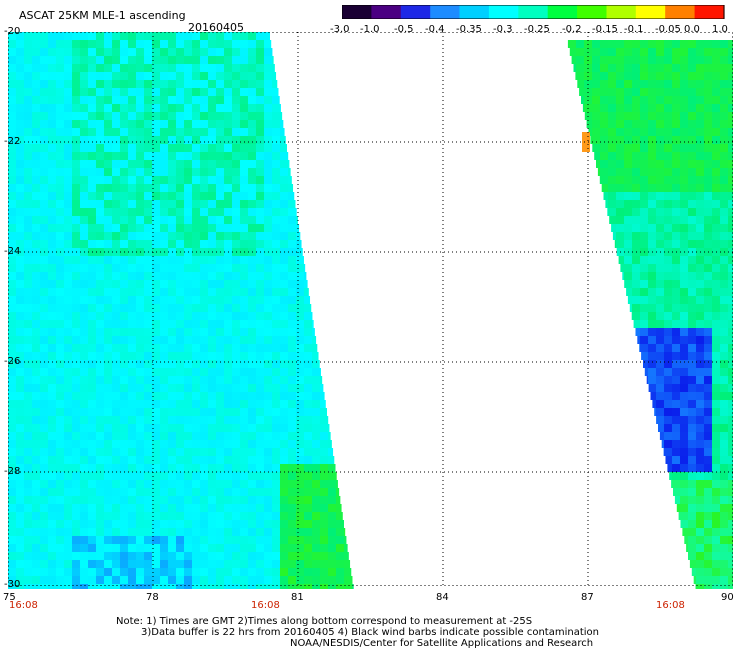 This screenshot has height=650, width=740. What do you see at coordinates (503, 29) in the screenshot?
I see `colorbar-label: -0.3` at bounding box center [503, 29].